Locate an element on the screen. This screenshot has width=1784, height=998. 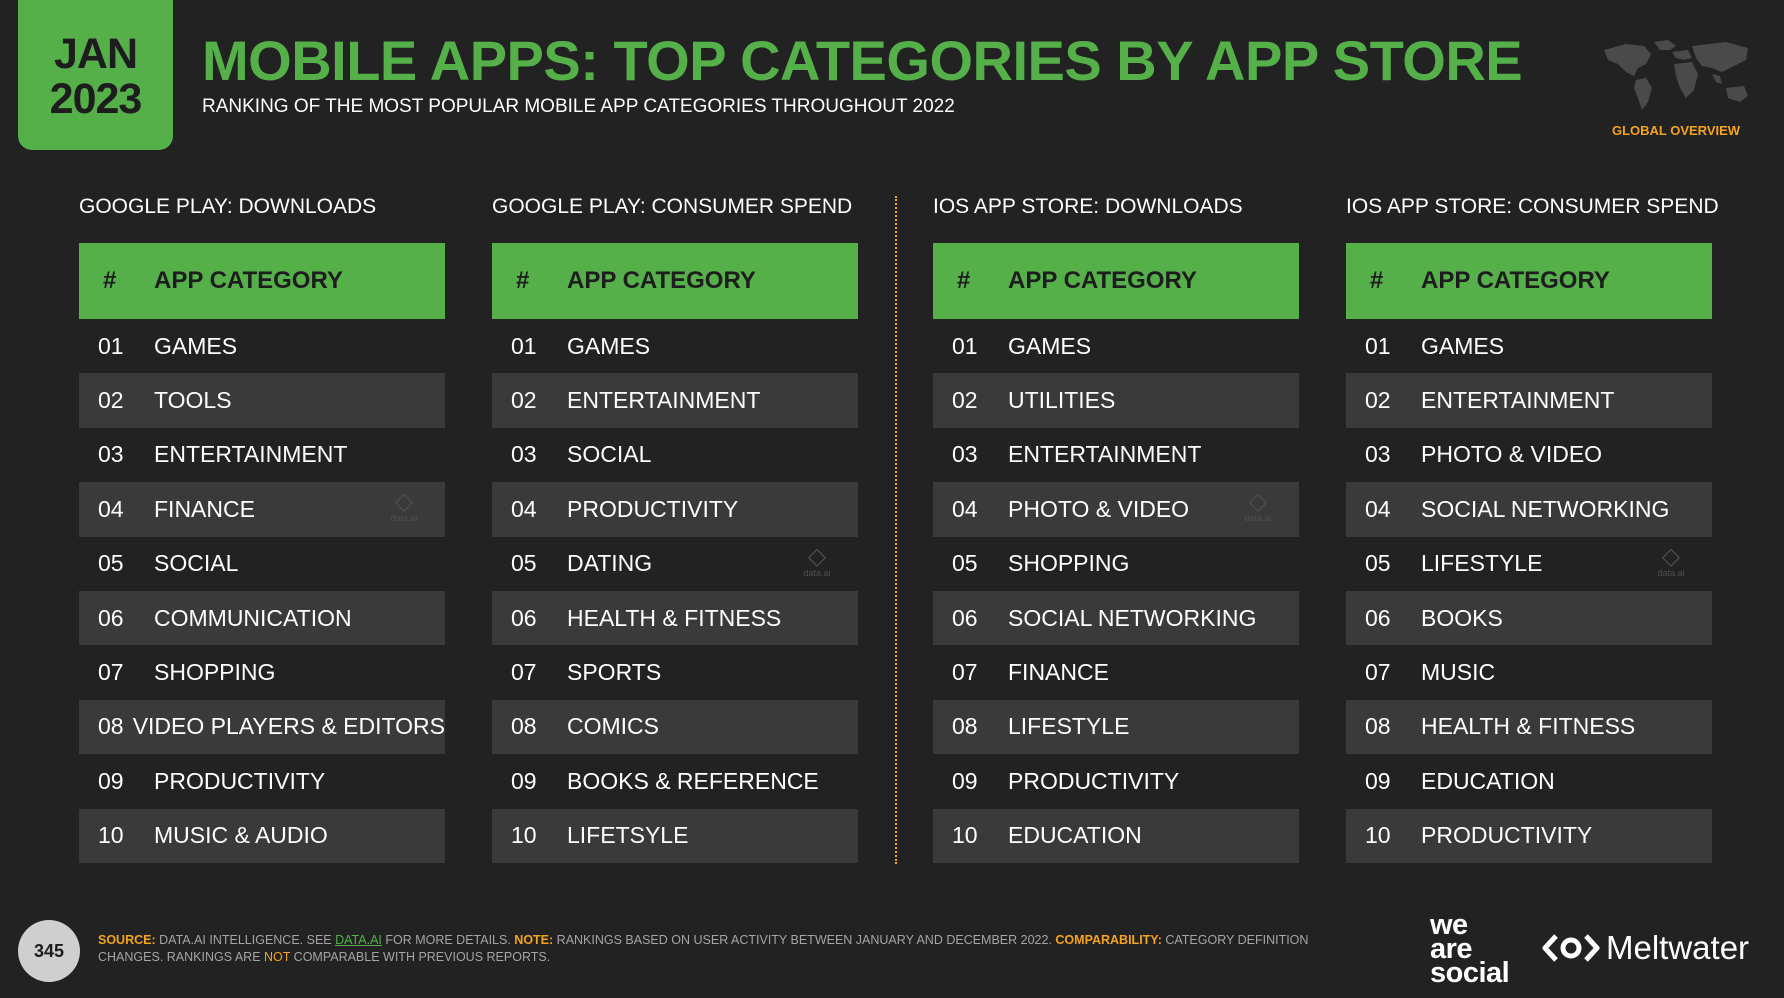
category: SOCIAL is located at coordinates (609, 454).